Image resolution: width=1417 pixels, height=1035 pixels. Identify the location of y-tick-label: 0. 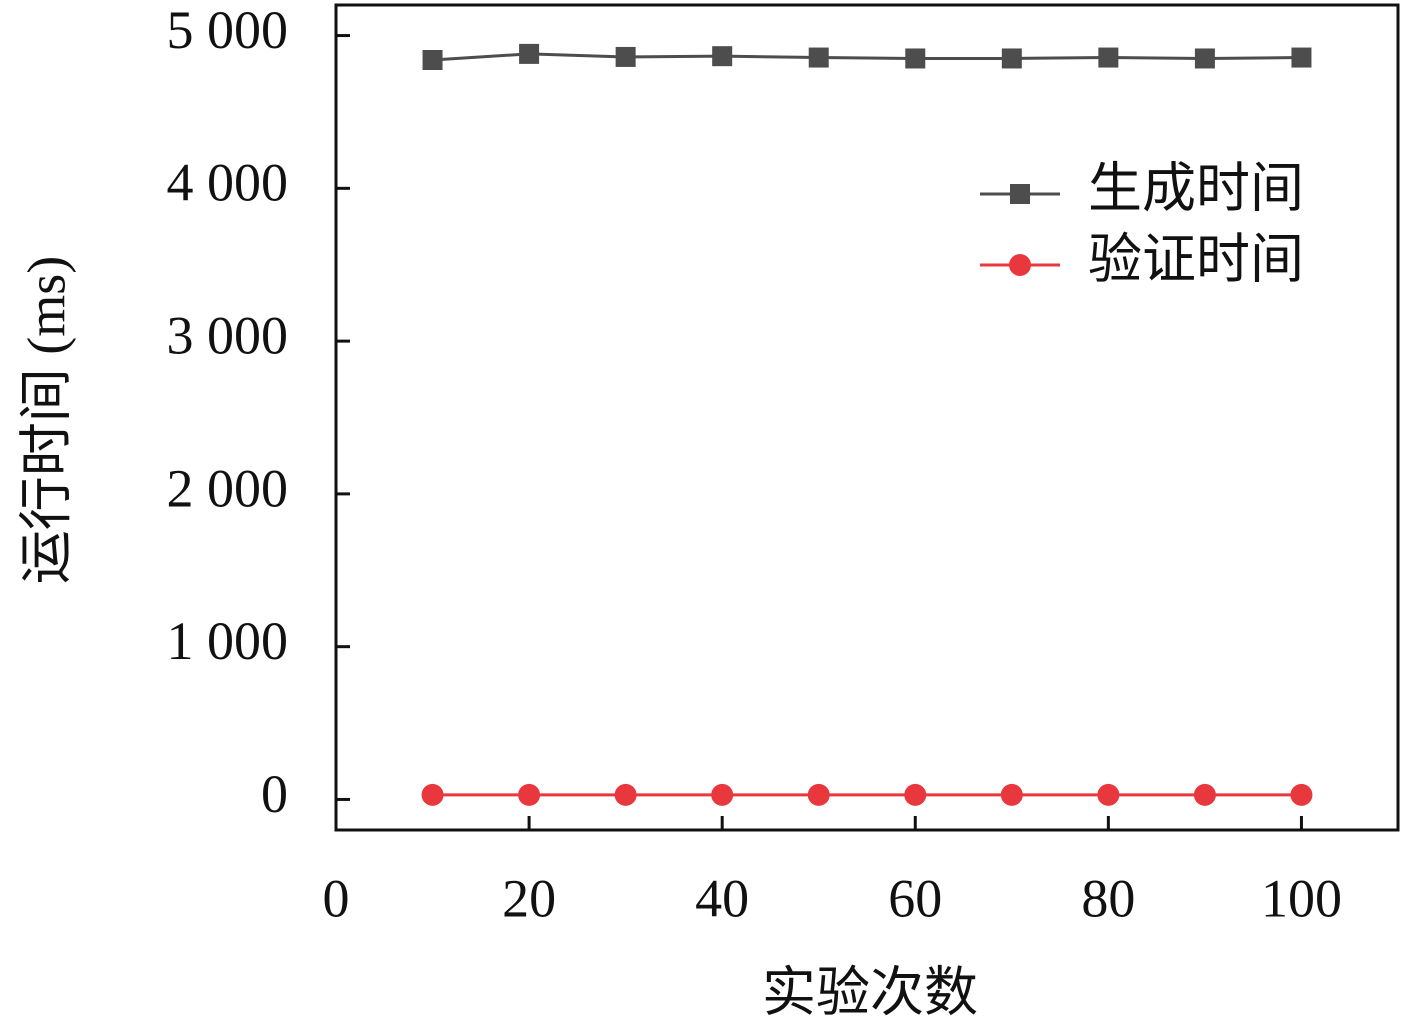
(274, 794).